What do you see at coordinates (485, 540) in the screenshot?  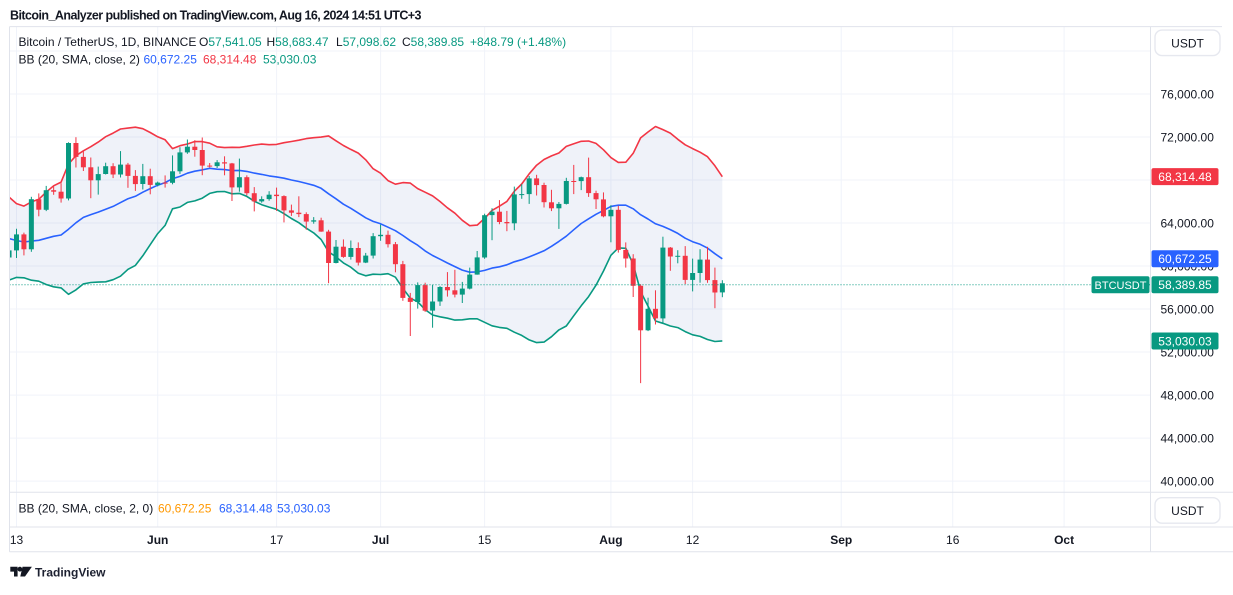 I see `svg-text: 15` at bounding box center [485, 540].